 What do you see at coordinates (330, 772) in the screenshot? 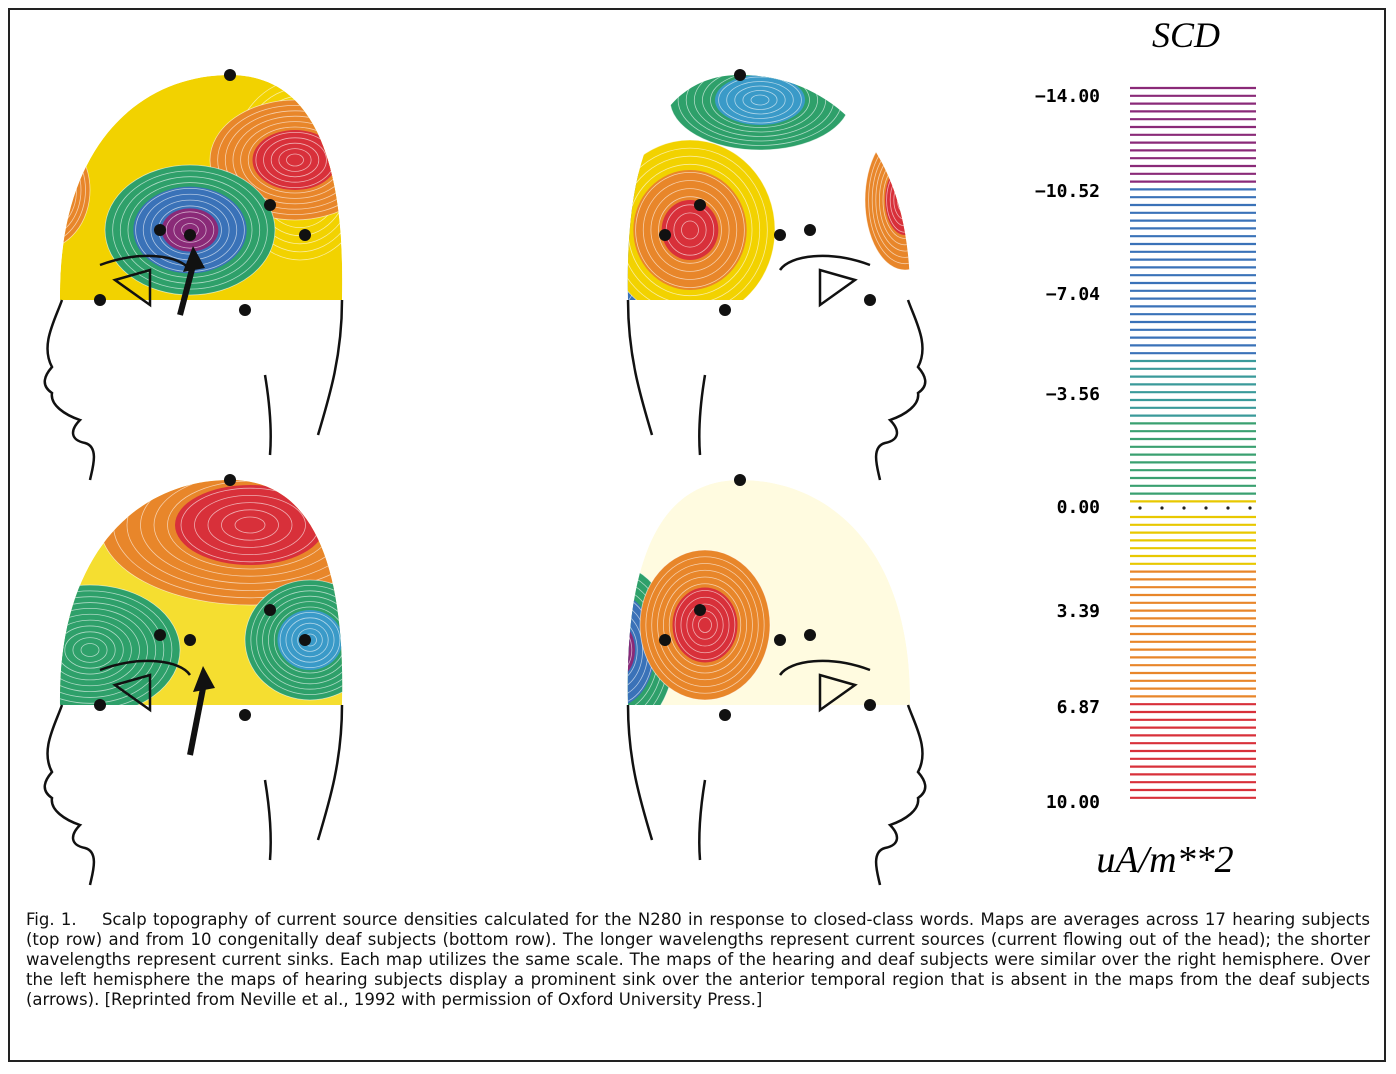
I see `head-line` at bounding box center [330, 772].